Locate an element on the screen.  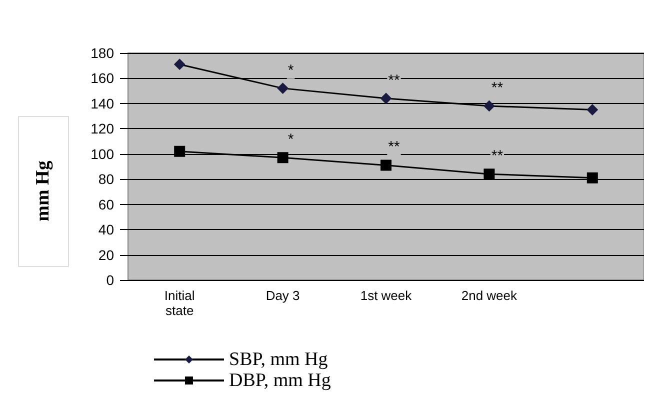
x-tick-label: 2nd week is located at coordinates (489, 295).